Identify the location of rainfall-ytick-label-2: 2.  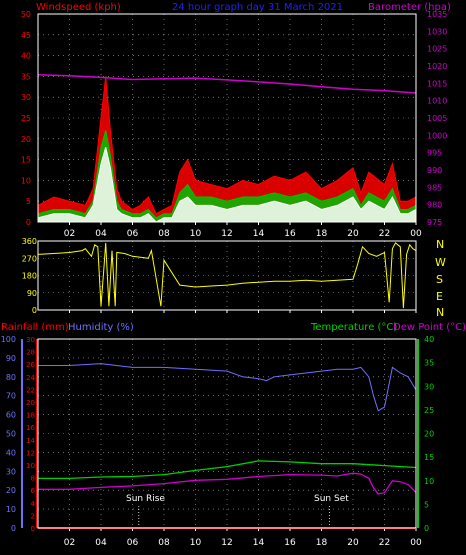
(33, 516).